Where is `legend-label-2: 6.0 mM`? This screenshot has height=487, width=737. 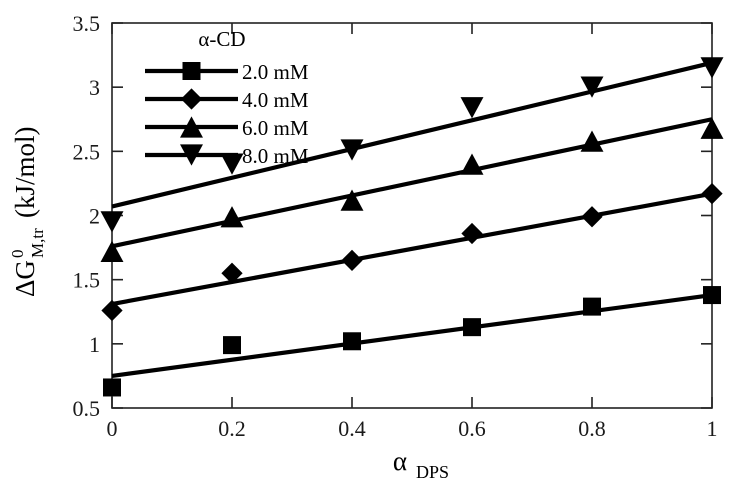
legend-label-2: 6.0 mM is located at coordinates (275, 128).